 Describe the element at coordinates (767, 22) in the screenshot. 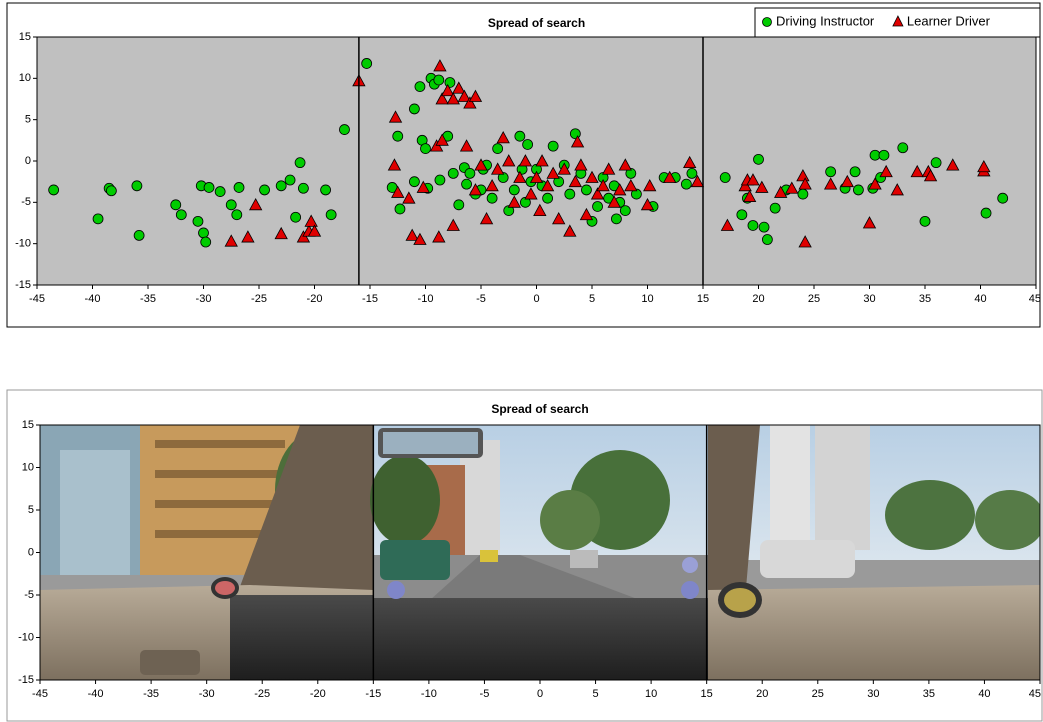

I see `legend-marker` at that location.